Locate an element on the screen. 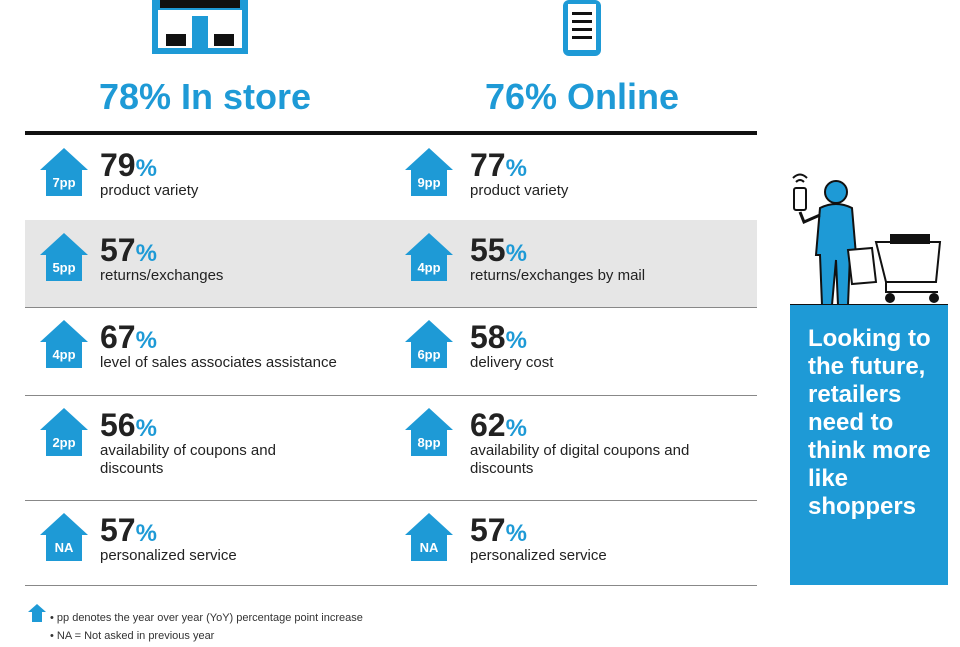 This screenshot has height=647, width=960. stat-value: 77% is located at coordinates (498, 167).